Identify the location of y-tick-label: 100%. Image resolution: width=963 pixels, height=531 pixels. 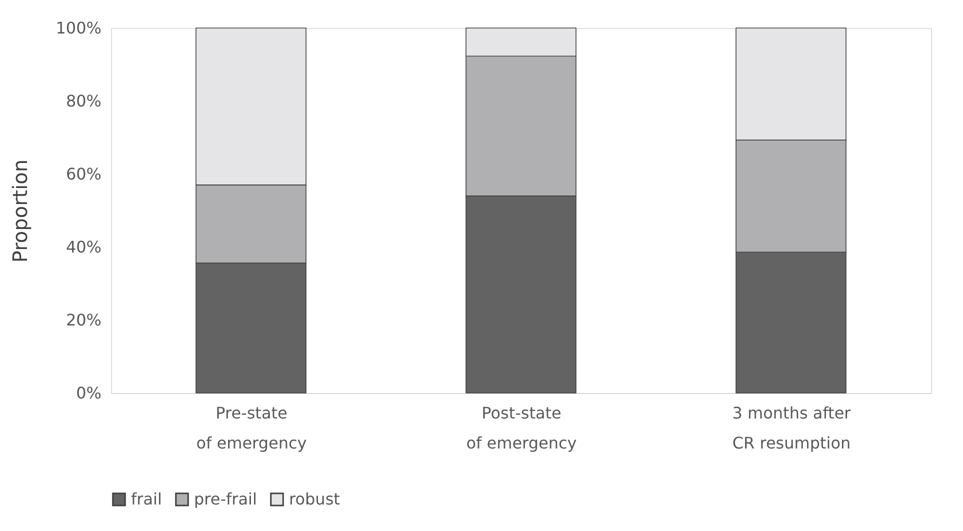
(79, 28).